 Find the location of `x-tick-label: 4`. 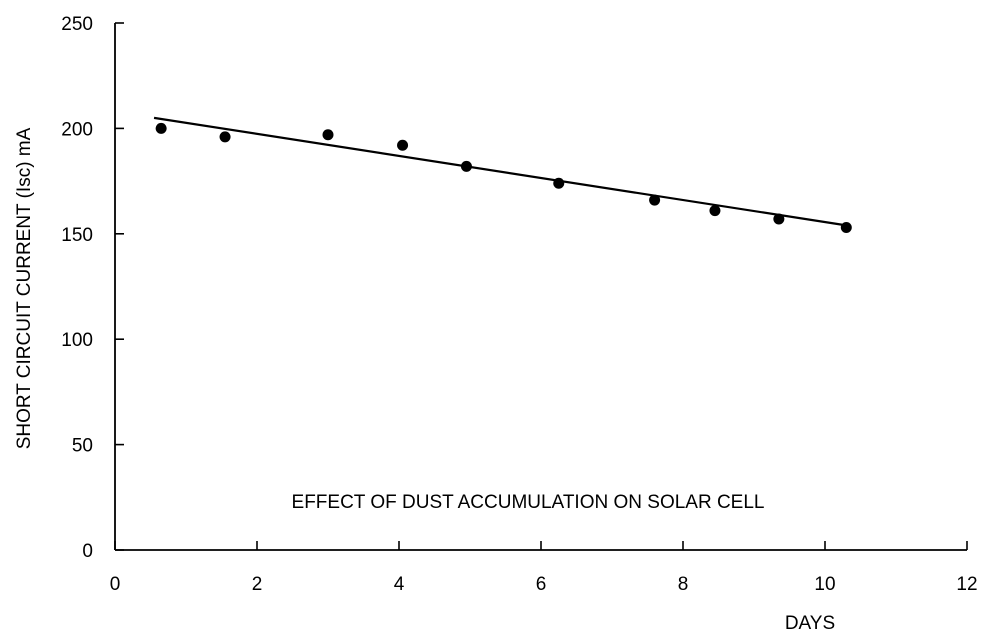

x-tick-label: 4 is located at coordinates (399, 584).